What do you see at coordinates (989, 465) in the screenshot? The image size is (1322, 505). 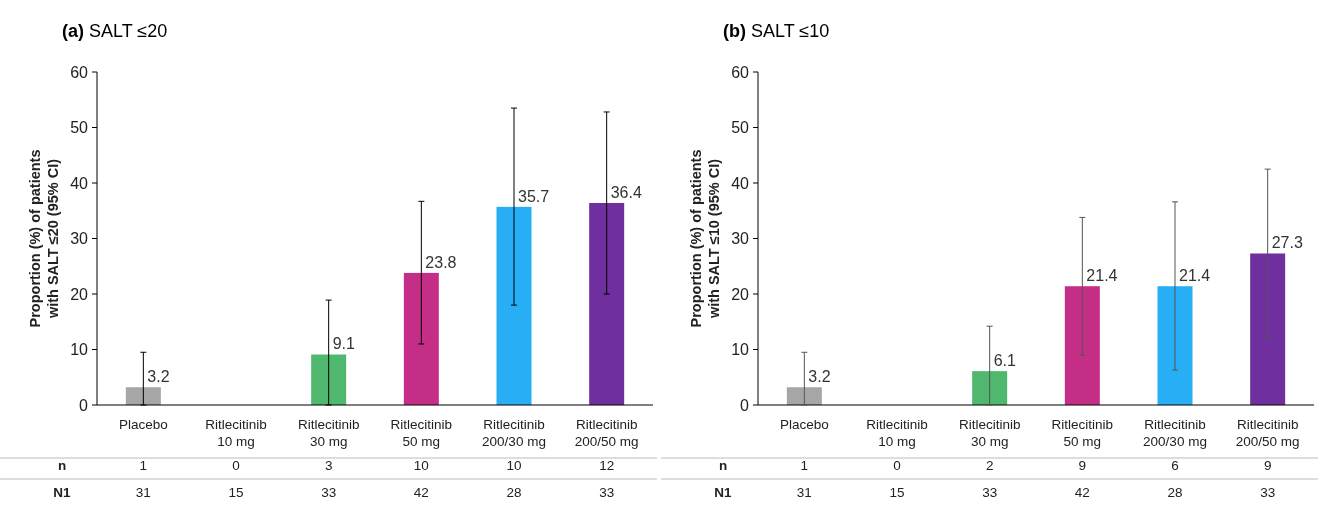 I see `text: 2` at bounding box center [989, 465].